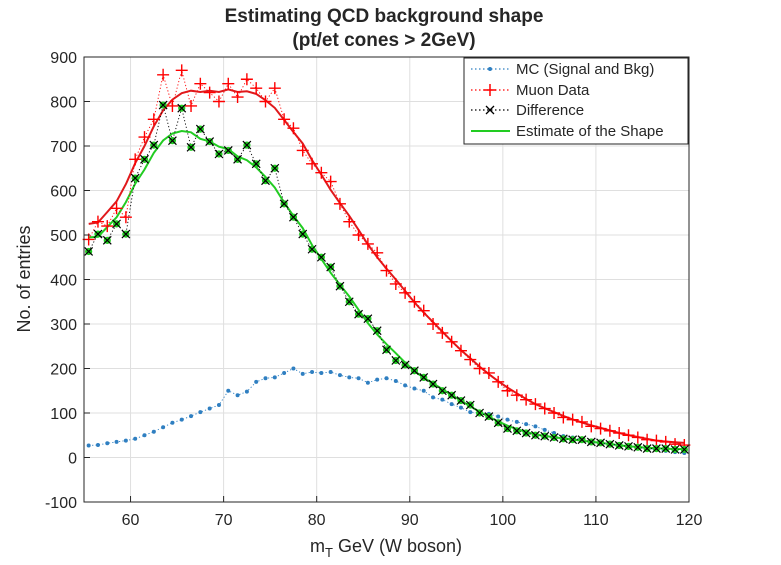 This screenshot has width=781, height=565. What do you see at coordinates (490, 110) in the screenshot?
I see `legend-marker-difference` at bounding box center [490, 110].